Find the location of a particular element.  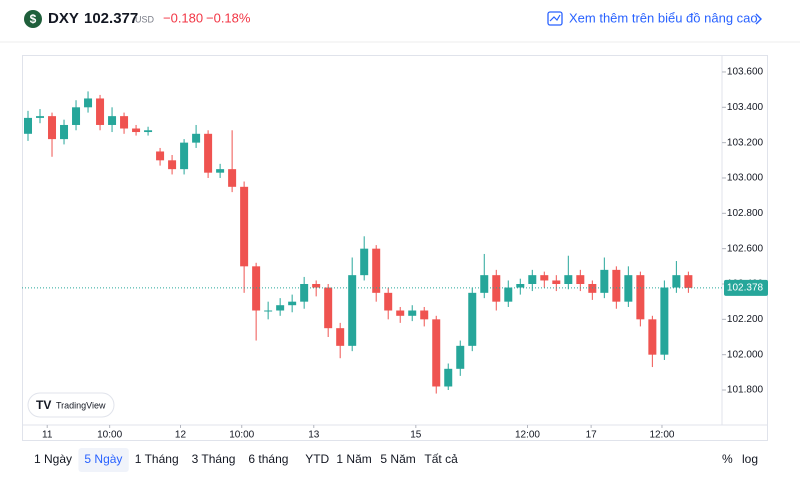

range-button: 3 Tháng is located at coordinates (214, 459).